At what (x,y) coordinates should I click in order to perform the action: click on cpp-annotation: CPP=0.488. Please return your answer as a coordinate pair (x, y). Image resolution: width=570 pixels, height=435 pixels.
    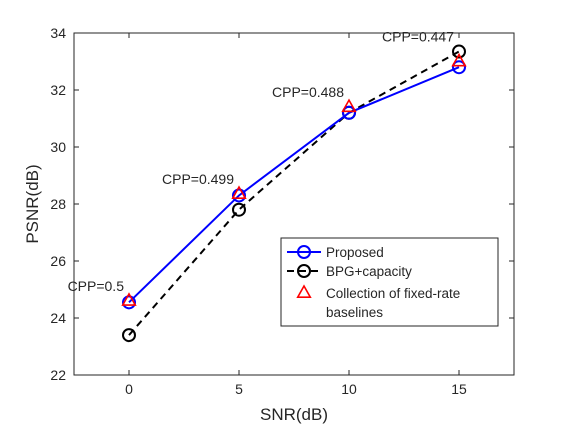
    Looking at the image, I should click on (308, 92).